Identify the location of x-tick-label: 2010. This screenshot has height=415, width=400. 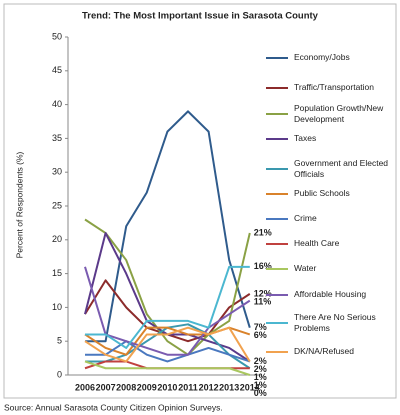
(167, 387).